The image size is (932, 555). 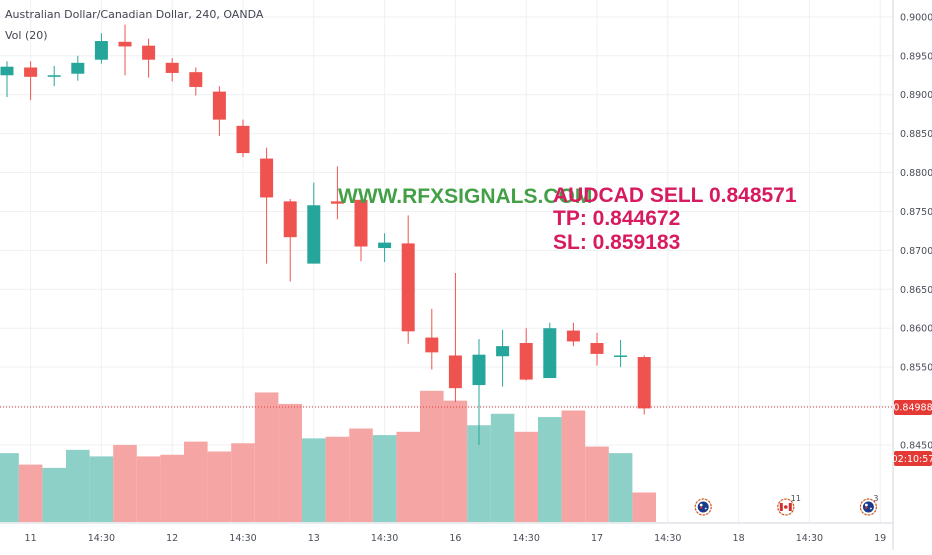 What do you see at coordinates (912, 432) in the screenshot?
I see `current-price-tag: 0.84988 02:10:57` at bounding box center [912, 432].